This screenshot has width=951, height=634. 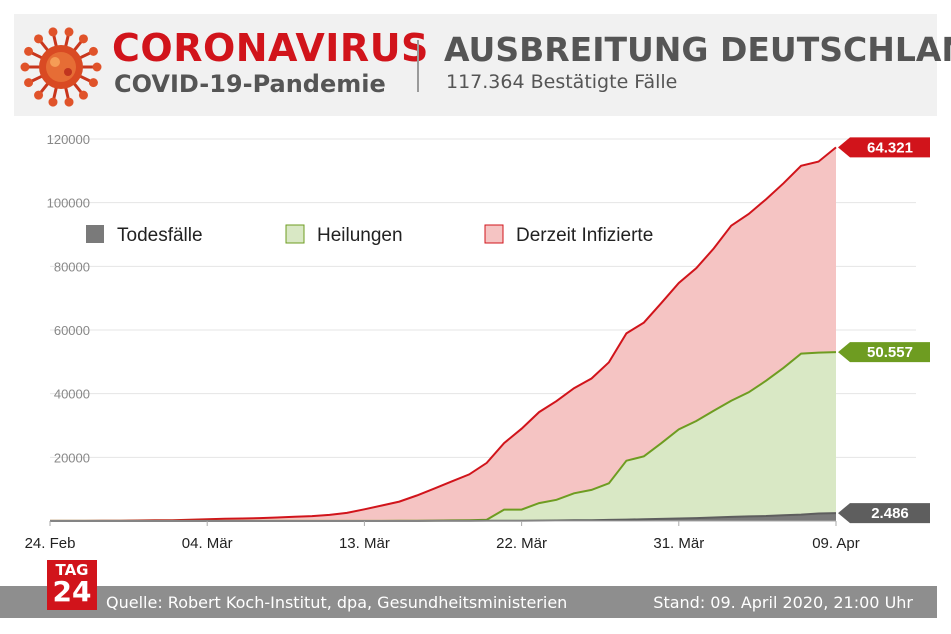 I want to click on tag24-logo: TAG 24, so click(x=72, y=585).